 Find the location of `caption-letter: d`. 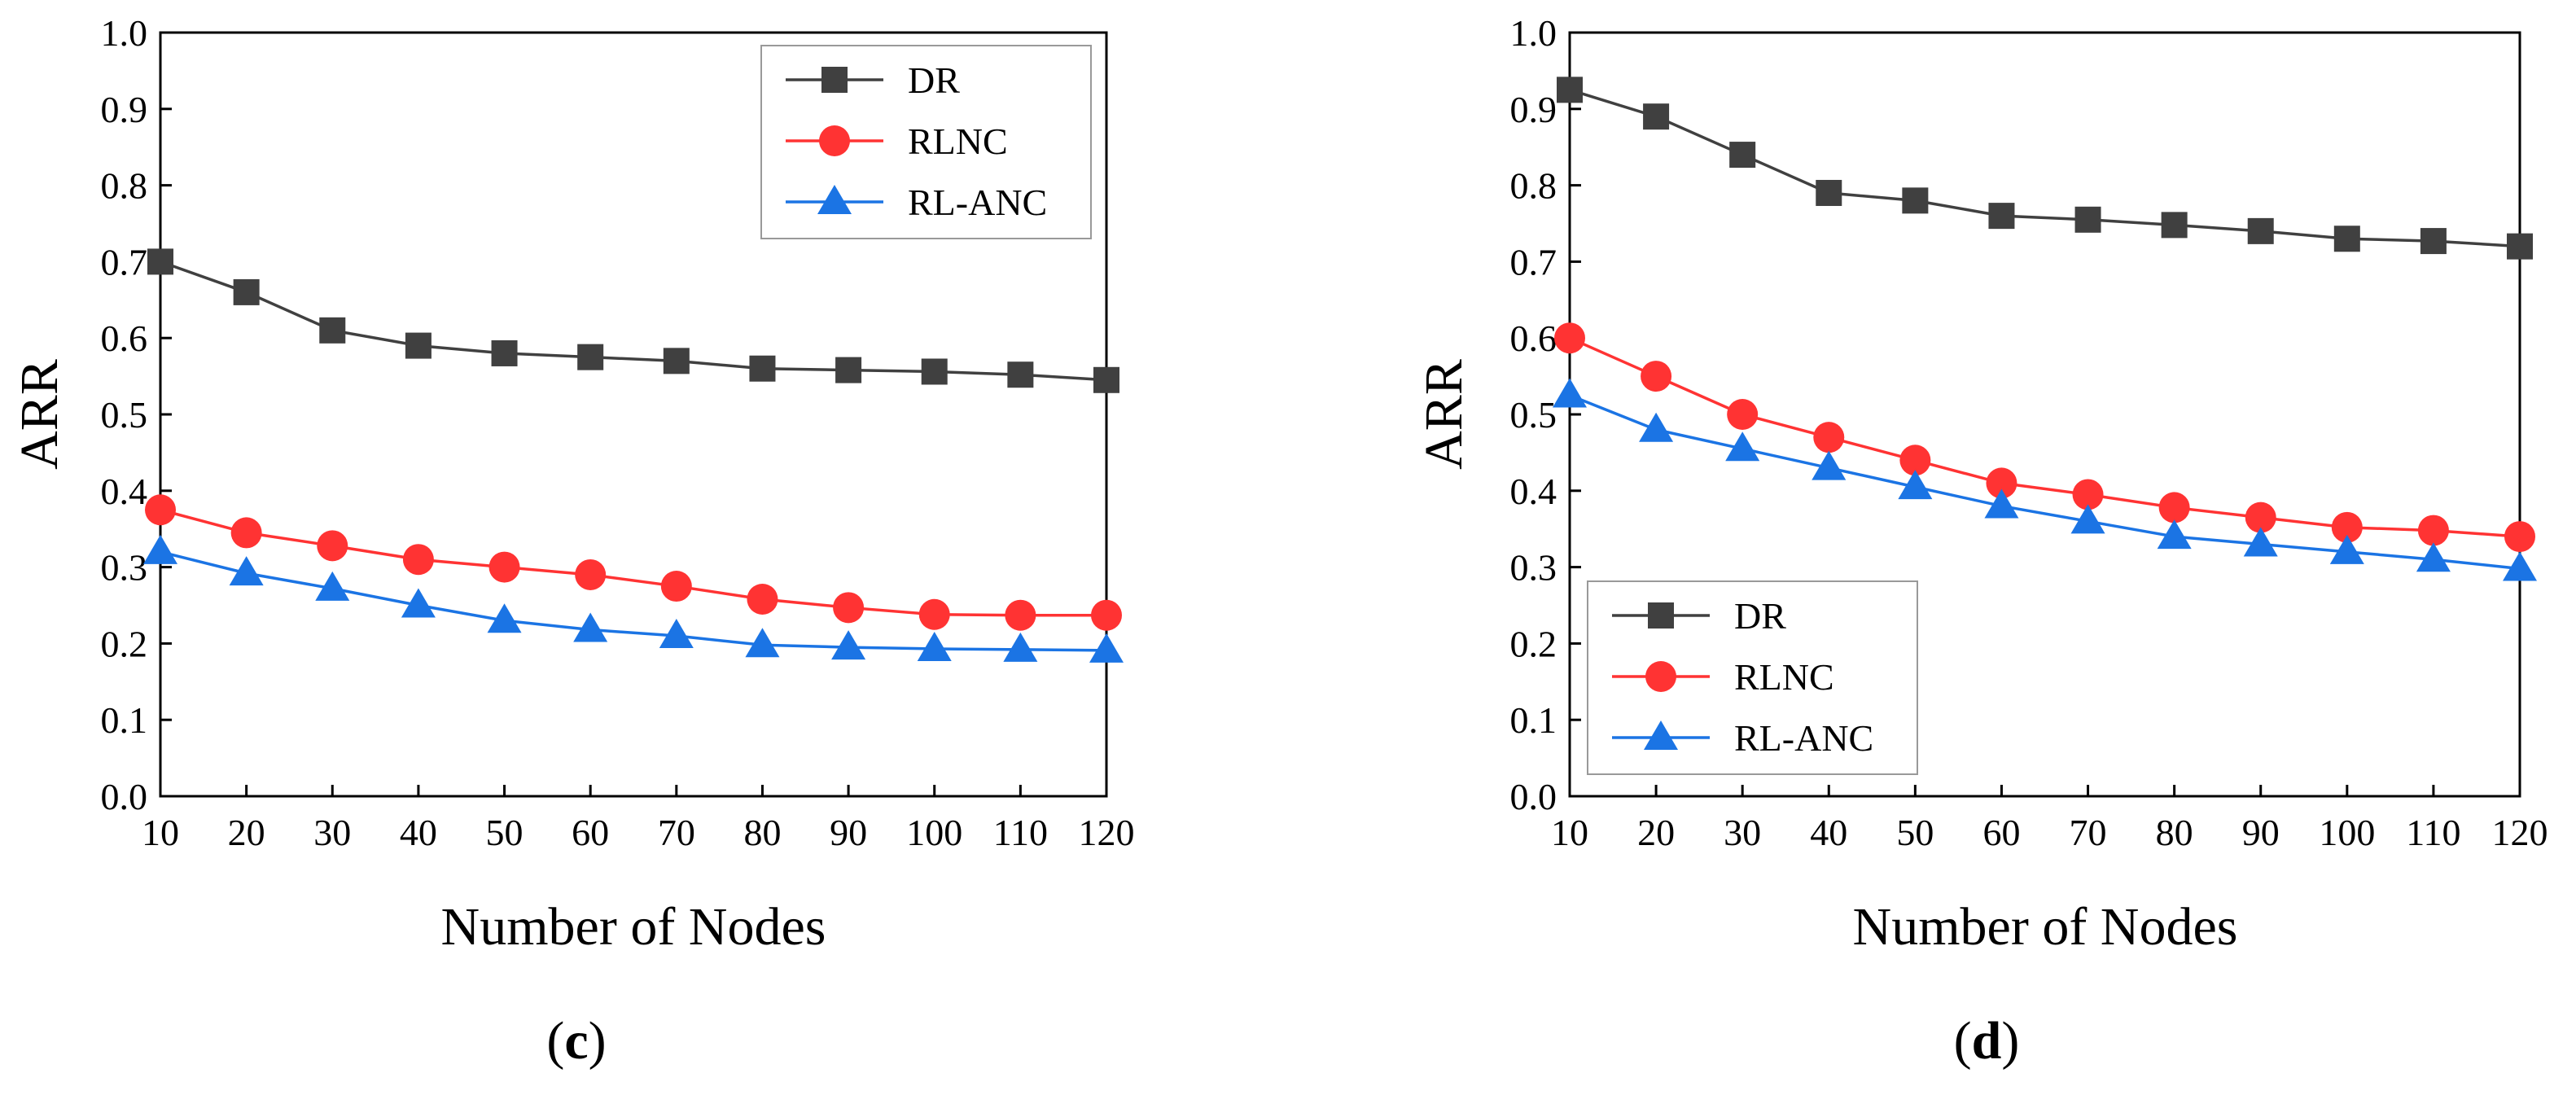

caption-letter: d is located at coordinates (1987, 1041).